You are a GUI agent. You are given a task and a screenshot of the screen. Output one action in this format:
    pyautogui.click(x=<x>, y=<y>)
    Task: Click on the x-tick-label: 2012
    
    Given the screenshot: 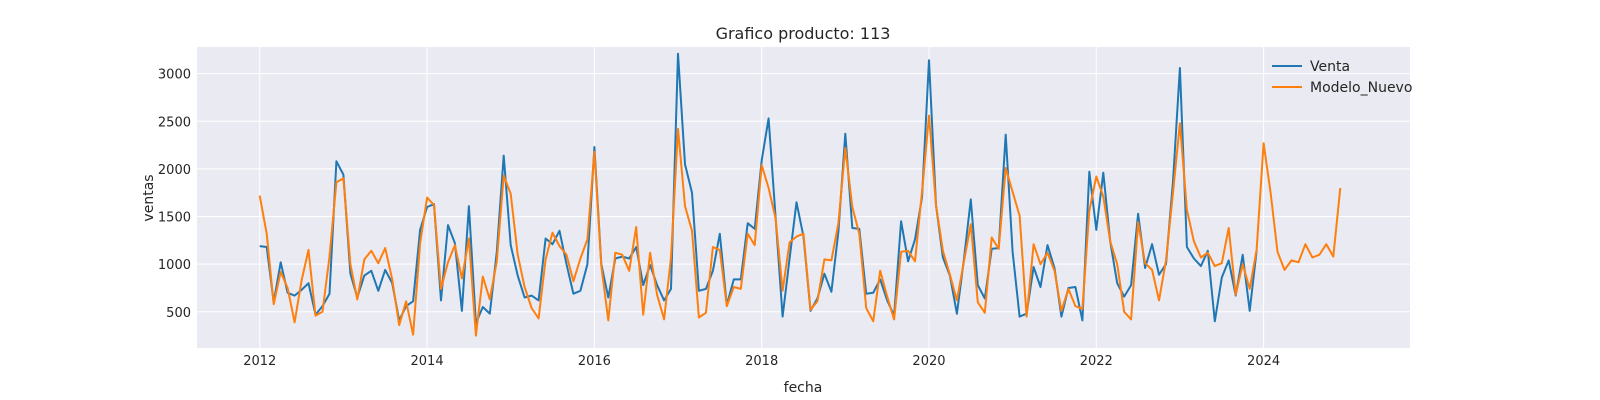 What is the action you would take?
    pyautogui.click(x=259, y=361)
    